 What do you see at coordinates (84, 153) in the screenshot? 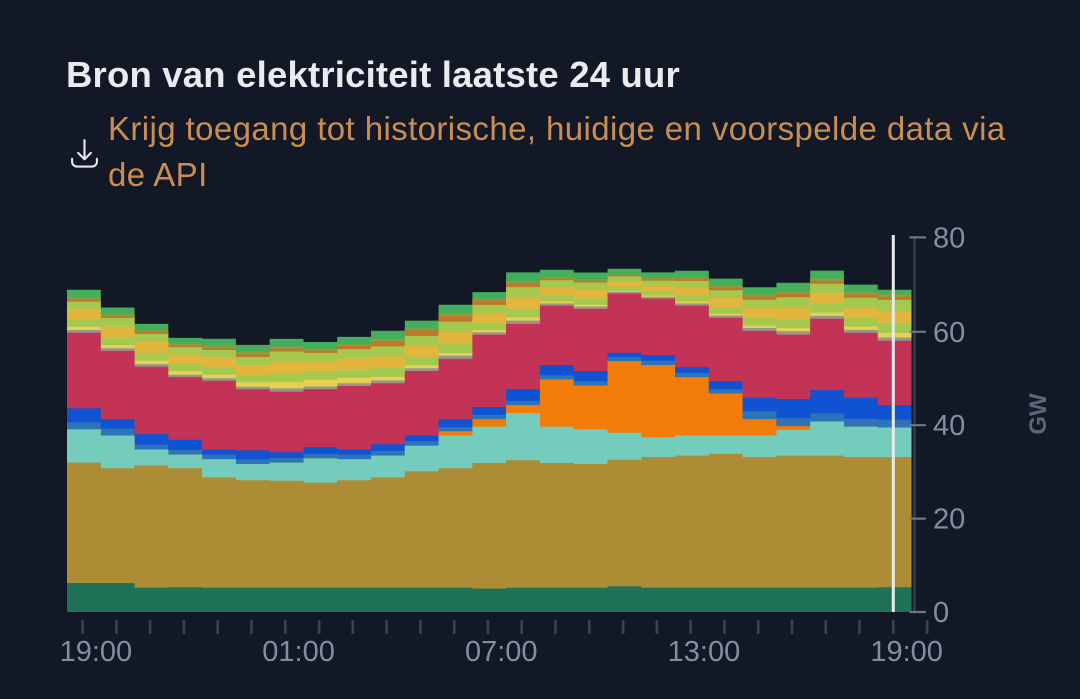
I see `download-icon` at bounding box center [84, 153].